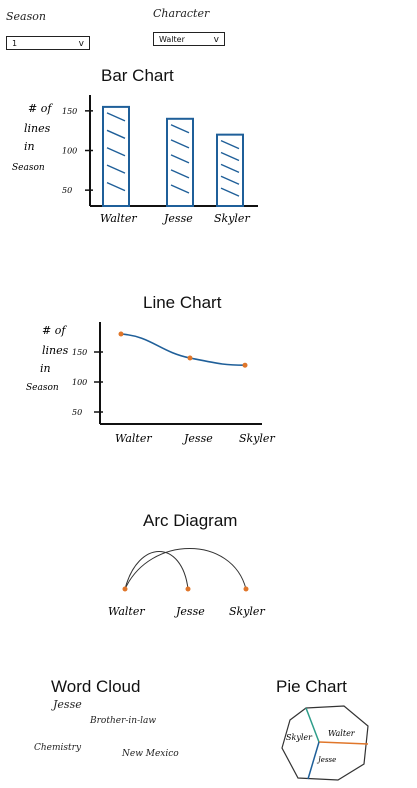 Image resolution: width=417 pixels, height=788 pixels. Describe the element at coordinates (246, 589) in the screenshot. I see `arc-node-skyler` at that location.